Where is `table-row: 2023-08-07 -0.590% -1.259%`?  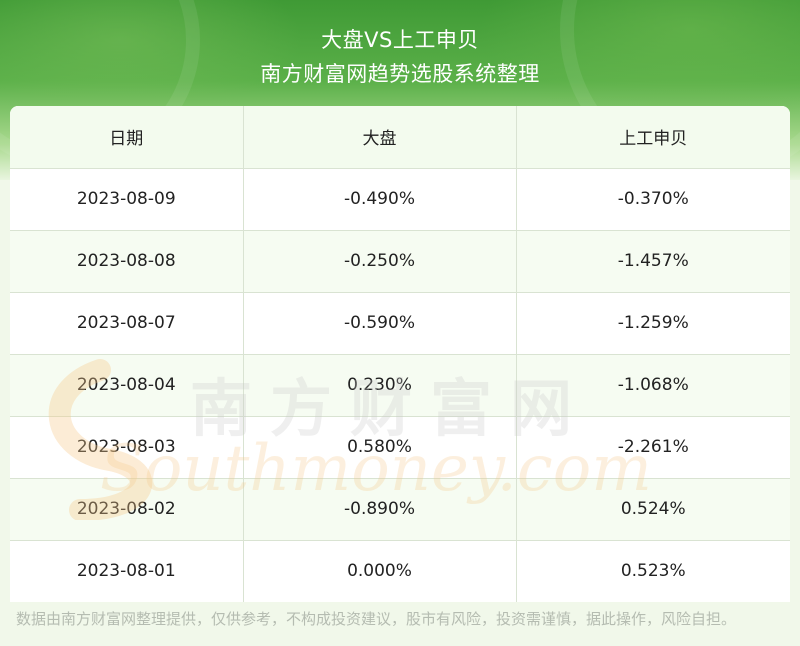 table-row: 2023-08-07 -0.590% -1.259% is located at coordinates (400, 323).